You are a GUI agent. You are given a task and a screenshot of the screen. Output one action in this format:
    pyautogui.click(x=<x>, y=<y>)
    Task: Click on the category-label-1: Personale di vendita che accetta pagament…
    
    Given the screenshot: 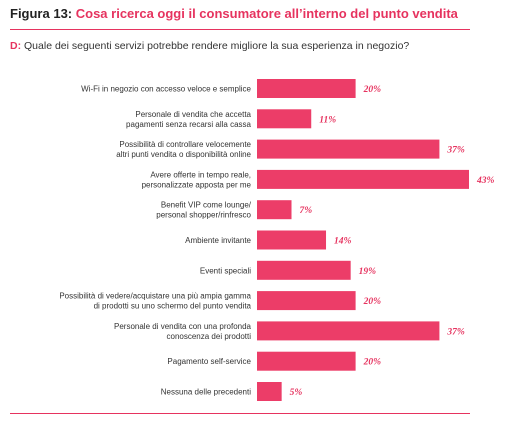 What is the action you would take?
    pyautogui.click(x=189, y=119)
    